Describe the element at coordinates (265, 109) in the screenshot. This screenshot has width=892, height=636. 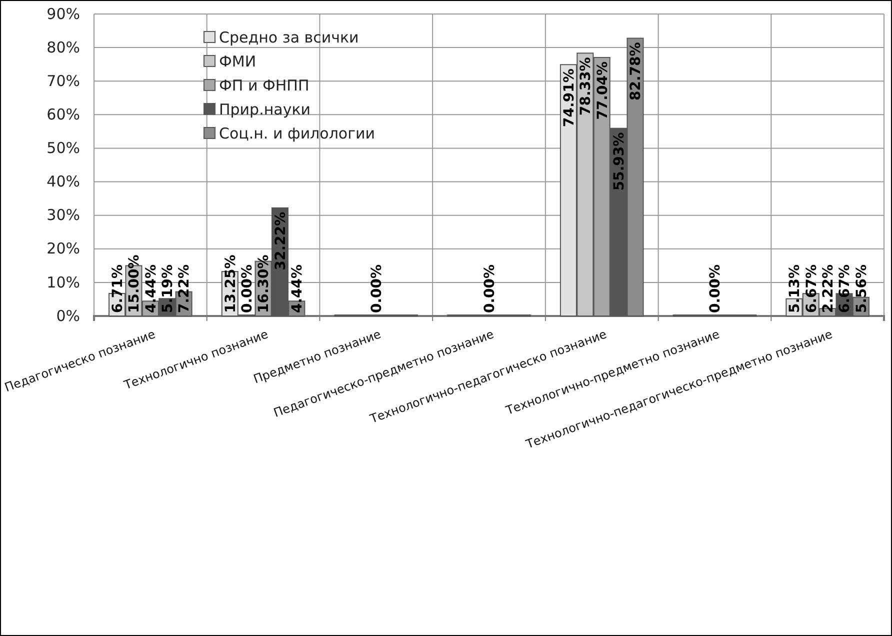
I see `legend-label: Прир.науки` at that location.